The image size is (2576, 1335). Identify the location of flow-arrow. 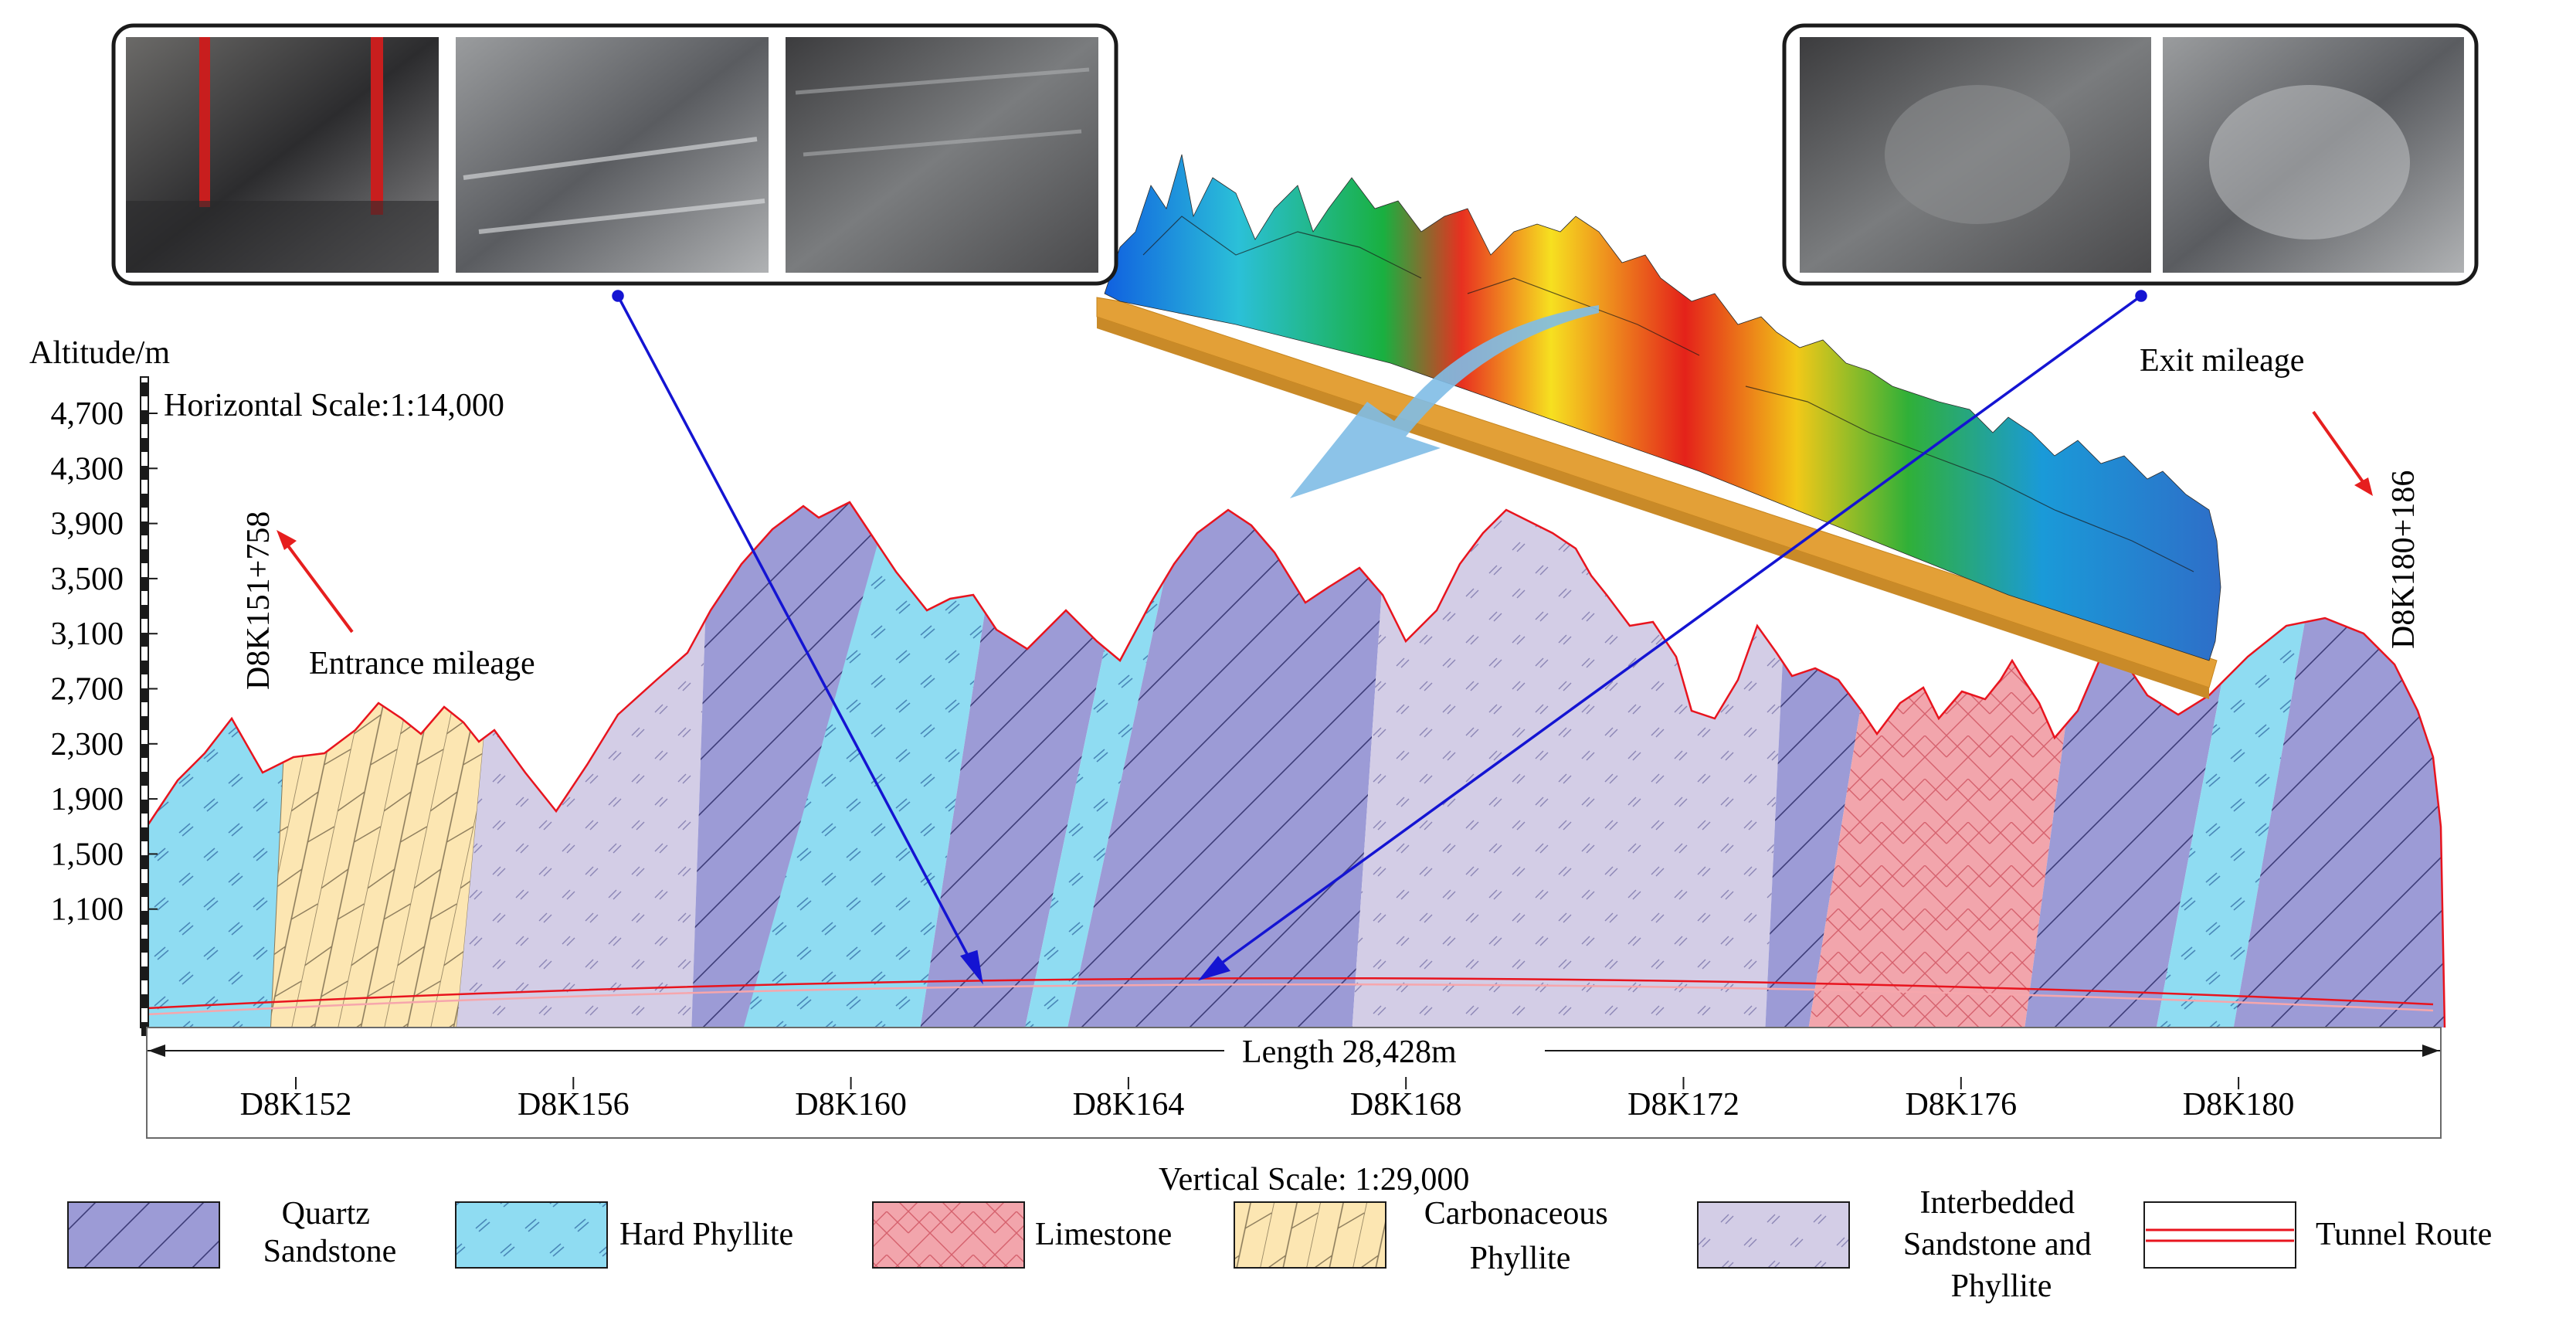
(1445, 401).